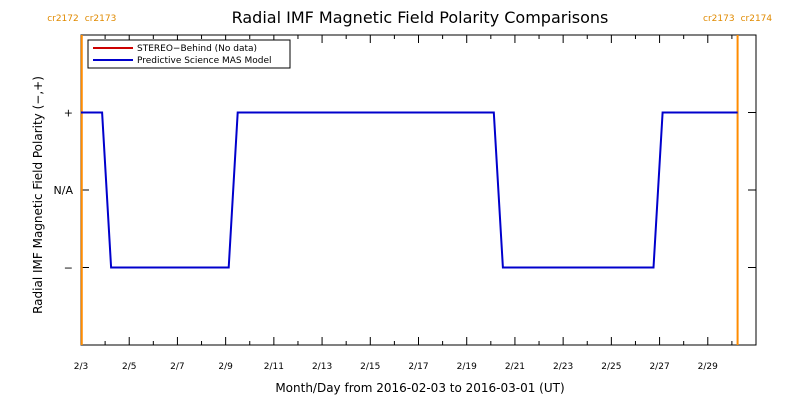 This screenshot has width=800, height=400. Describe the element at coordinates (177, 367) in the screenshot. I see `x-tick-label: 2/7` at that location.